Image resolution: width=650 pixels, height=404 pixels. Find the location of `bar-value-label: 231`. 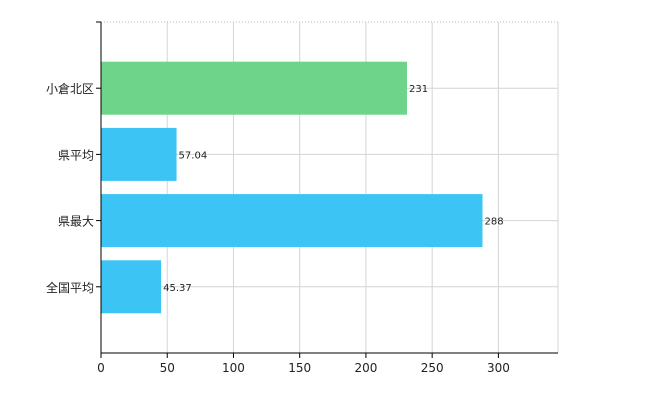

bar-value-label: 231 is located at coordinates (418, 89).